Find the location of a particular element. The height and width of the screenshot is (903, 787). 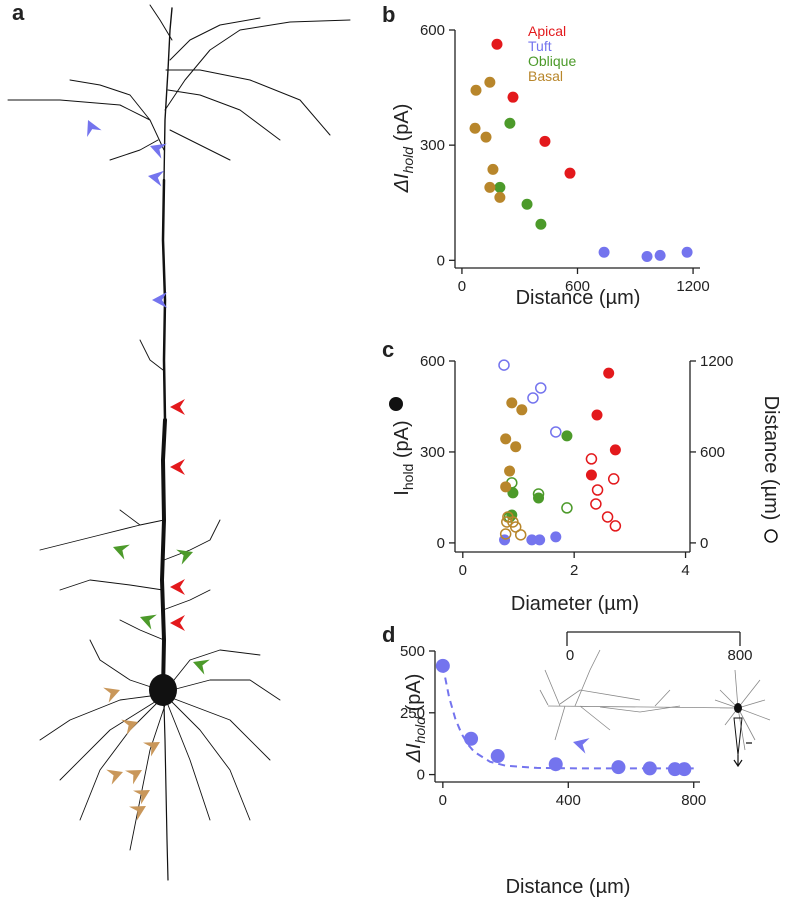

x-tick-label: 600 is located at coordinates (577, 286).